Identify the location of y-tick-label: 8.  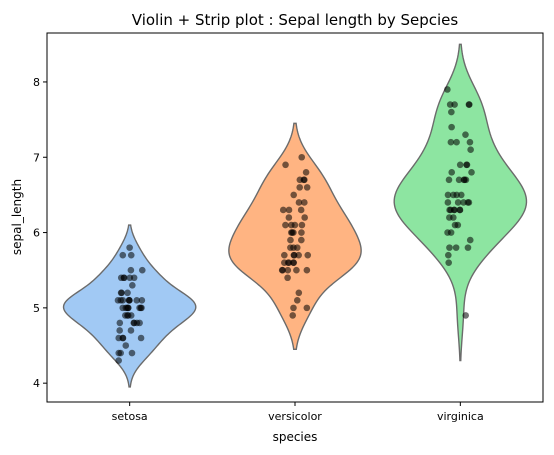
(36, 82).